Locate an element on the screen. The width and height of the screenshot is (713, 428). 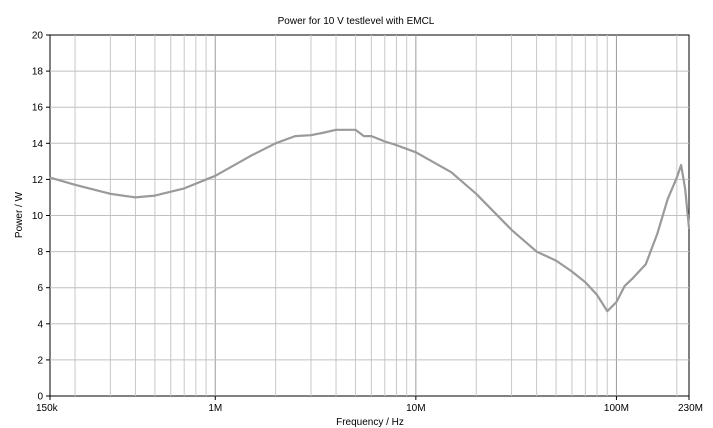
x-tick-label: 1M is located at coordinates (215, 408).